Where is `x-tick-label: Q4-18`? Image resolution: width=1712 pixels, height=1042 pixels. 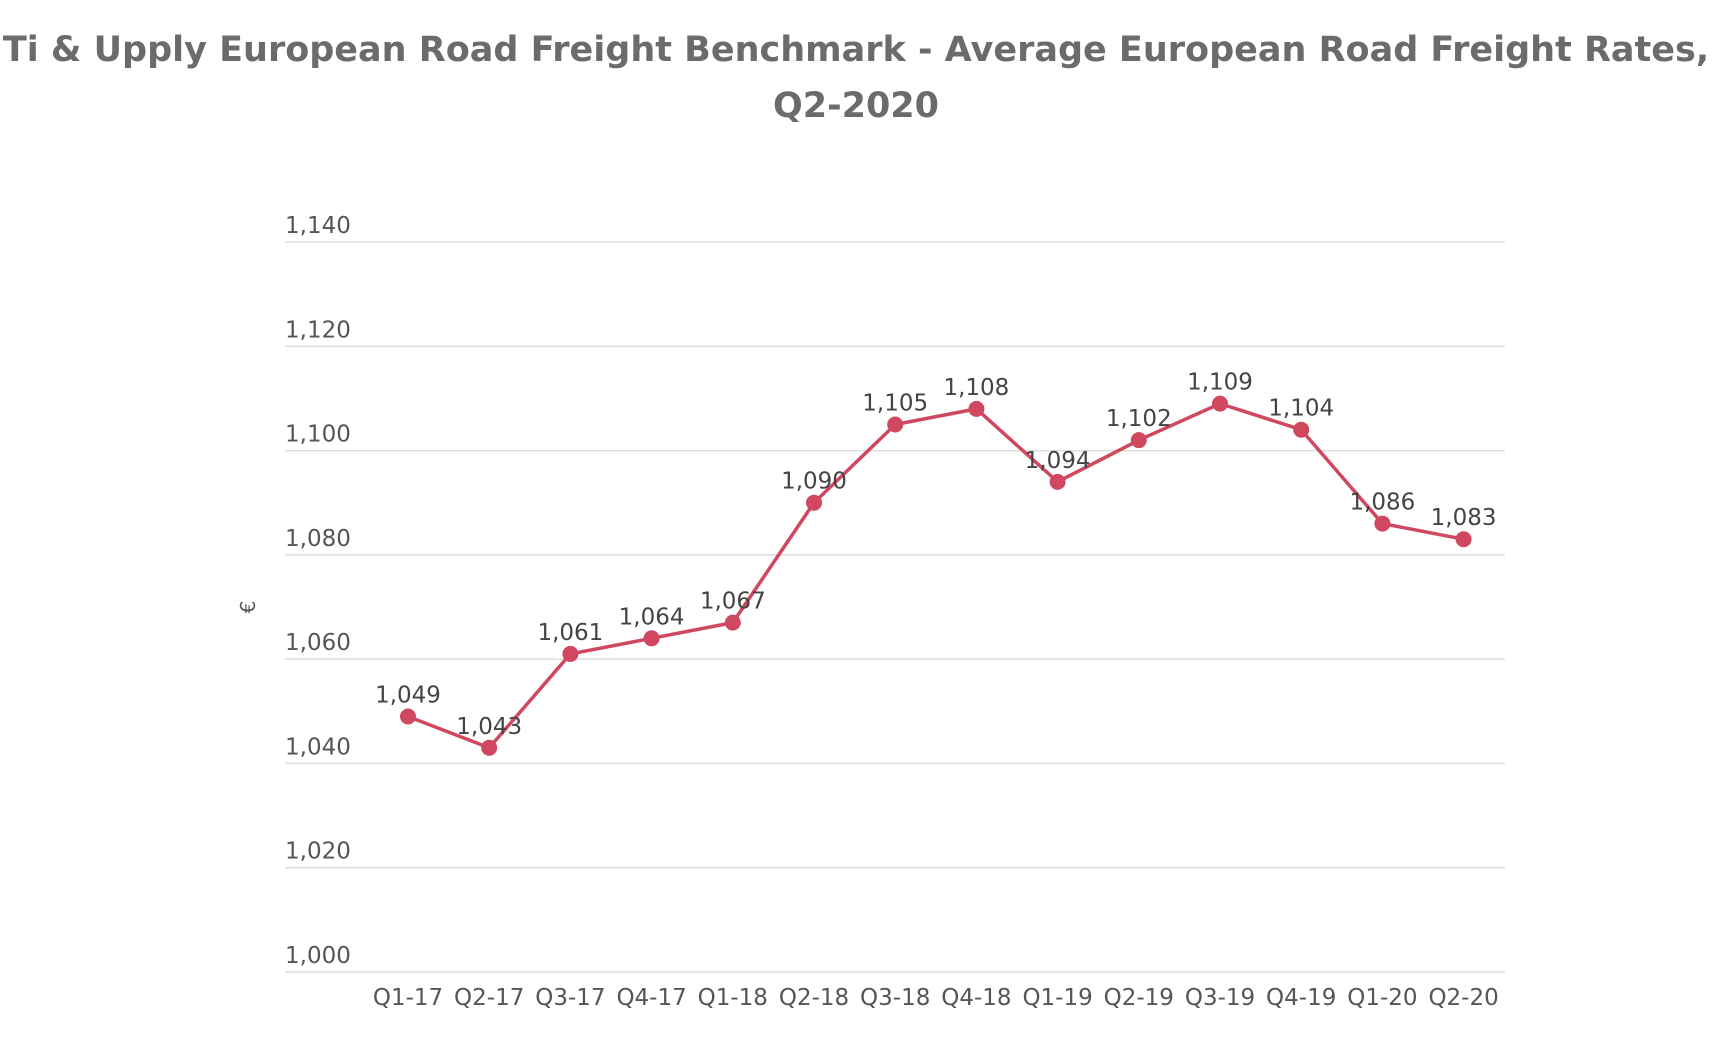
x-tick-label: Q4-18 is located at coordinates (976, 998).